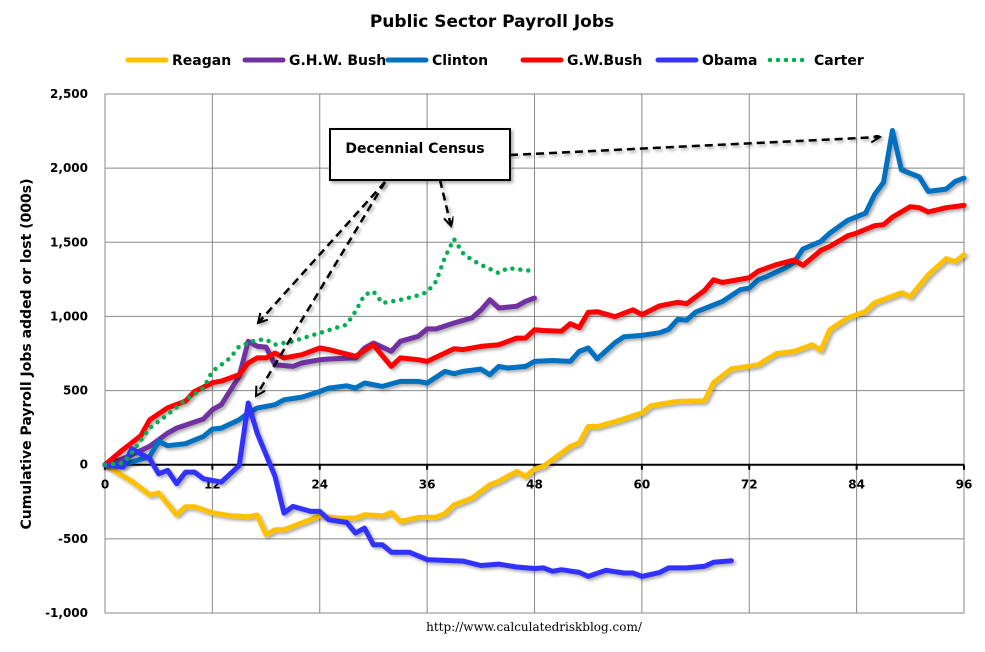 The height and width of the screenshot is (652, 985). Describe the element at coordinates (201, 61) in the screenshot. I see `legend-label: Reagan` at that location.